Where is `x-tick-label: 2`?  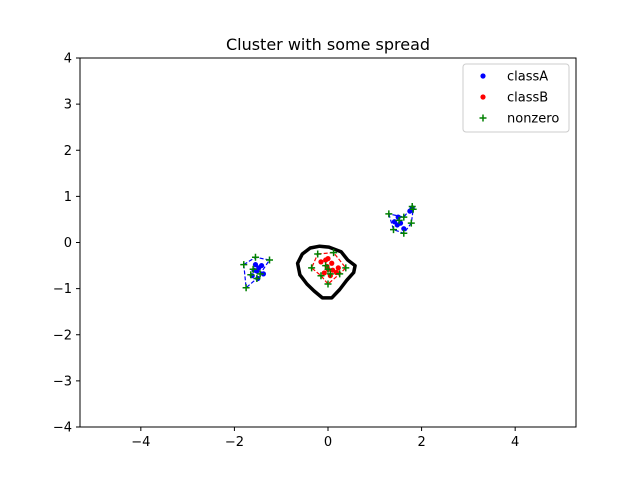 x-tick-label: 2 is located at coordinates (421, 442).